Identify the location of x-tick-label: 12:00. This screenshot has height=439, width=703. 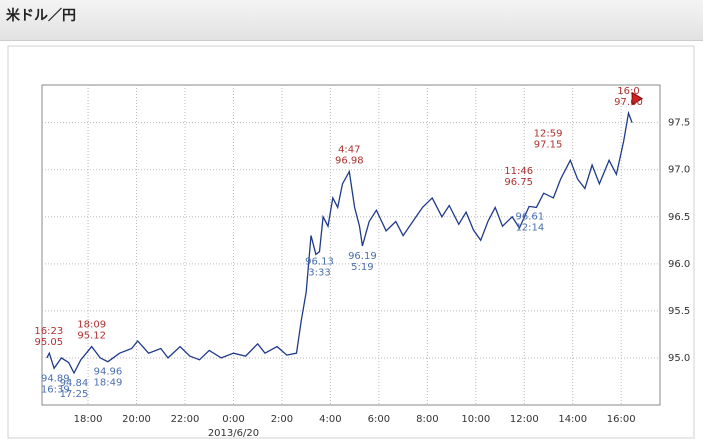
(524, 419).